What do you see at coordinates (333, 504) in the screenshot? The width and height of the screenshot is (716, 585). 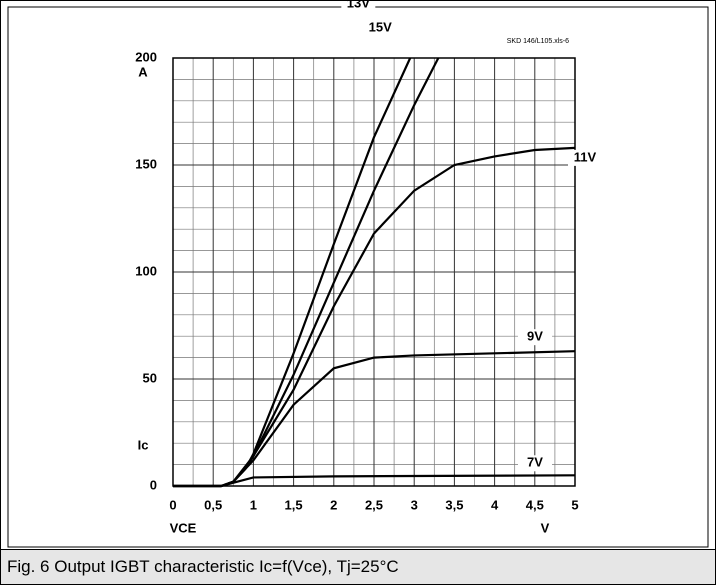 I see `x-tick-label: 2` at bounding box center [333, 504].